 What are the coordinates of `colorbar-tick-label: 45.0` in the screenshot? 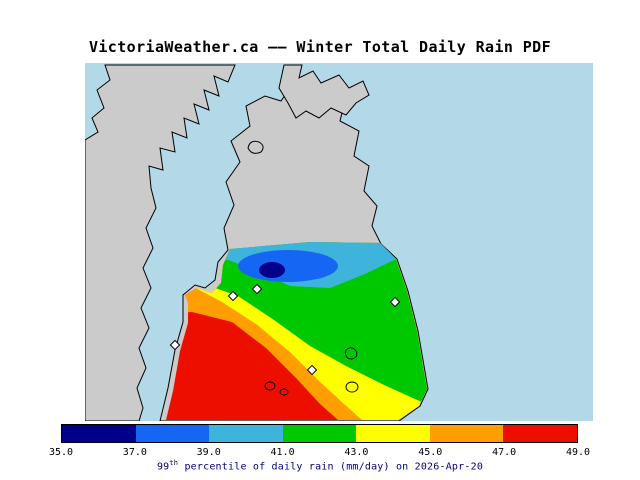 It's located at (430, 452).